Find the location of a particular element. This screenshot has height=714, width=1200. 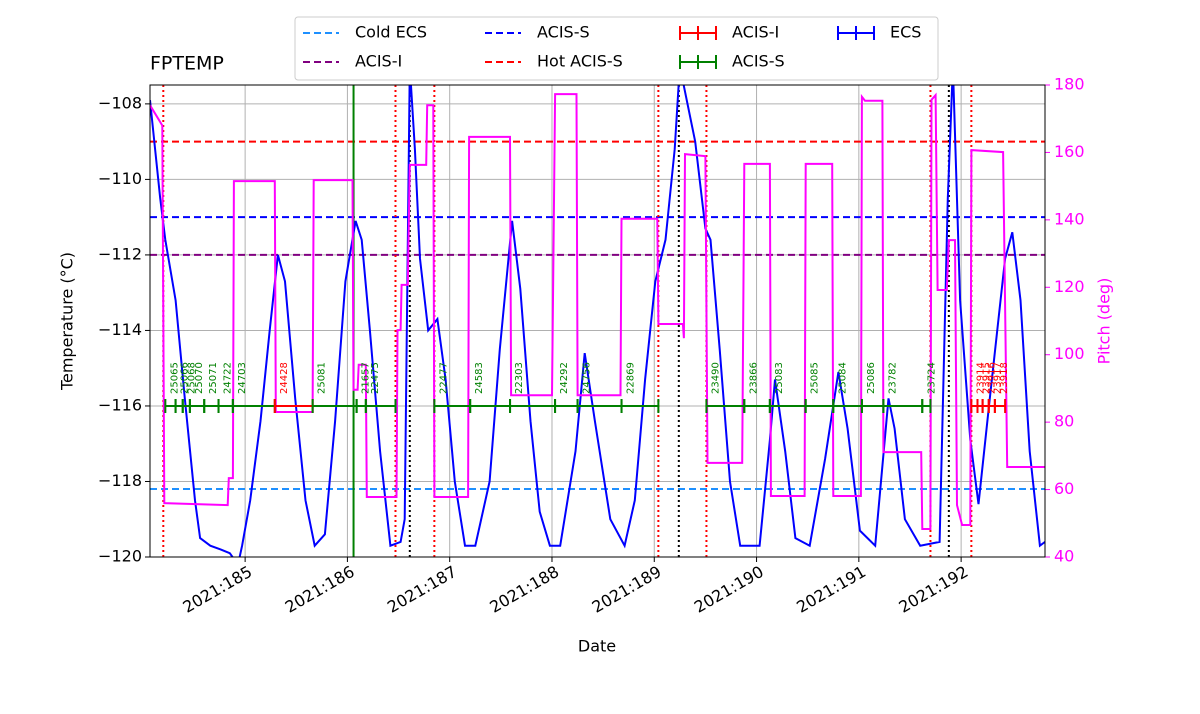

y2-tick-label: 140 is located at coordinates (1069, 218).